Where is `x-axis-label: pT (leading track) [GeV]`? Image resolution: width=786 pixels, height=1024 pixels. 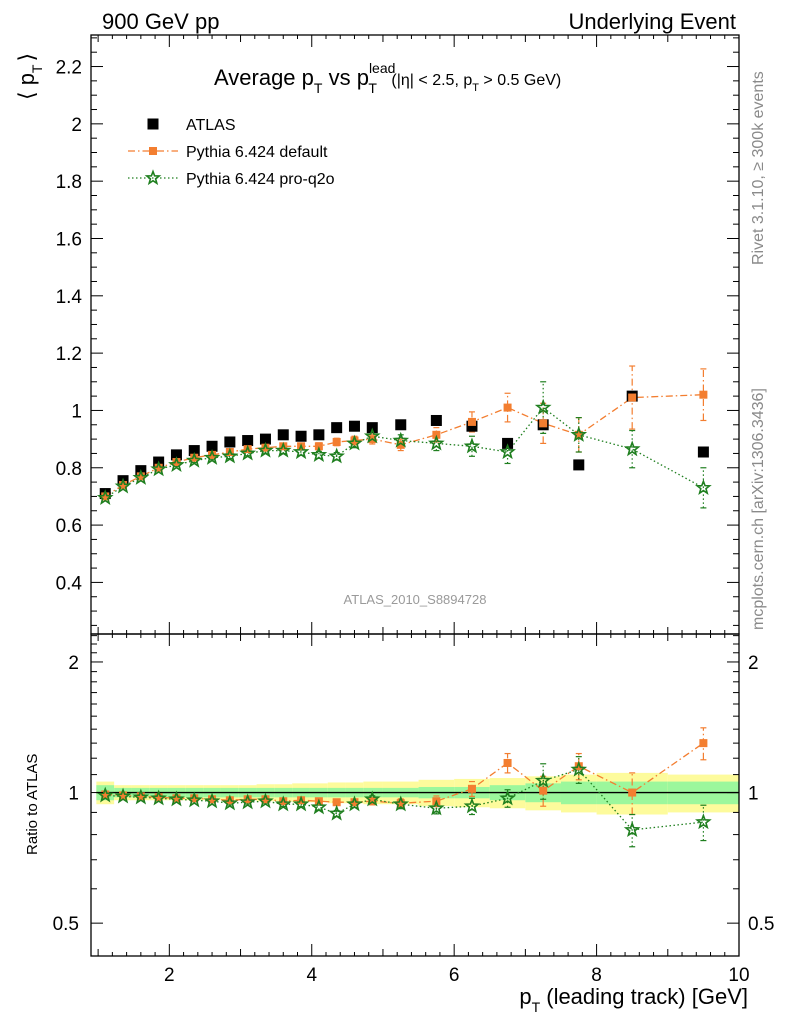 x-axis-label: pT (leading track) [GeV] is located at coordinates (633, 999).